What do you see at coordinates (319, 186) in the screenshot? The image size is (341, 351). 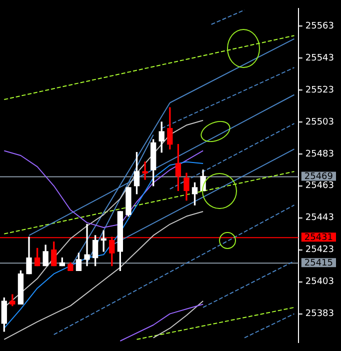 I see `y-tick-label: 25463` at bounding box center [319, 186].